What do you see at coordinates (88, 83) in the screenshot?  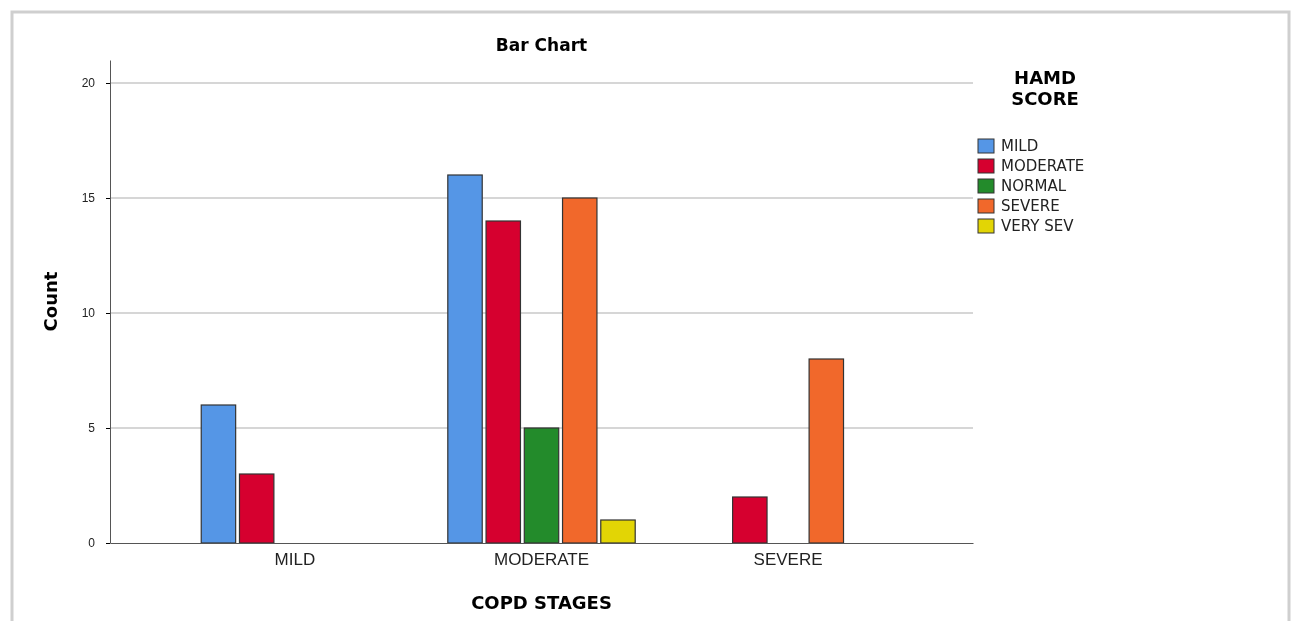 I see `y-tick-label: 20` at bounding box center [88, 83].